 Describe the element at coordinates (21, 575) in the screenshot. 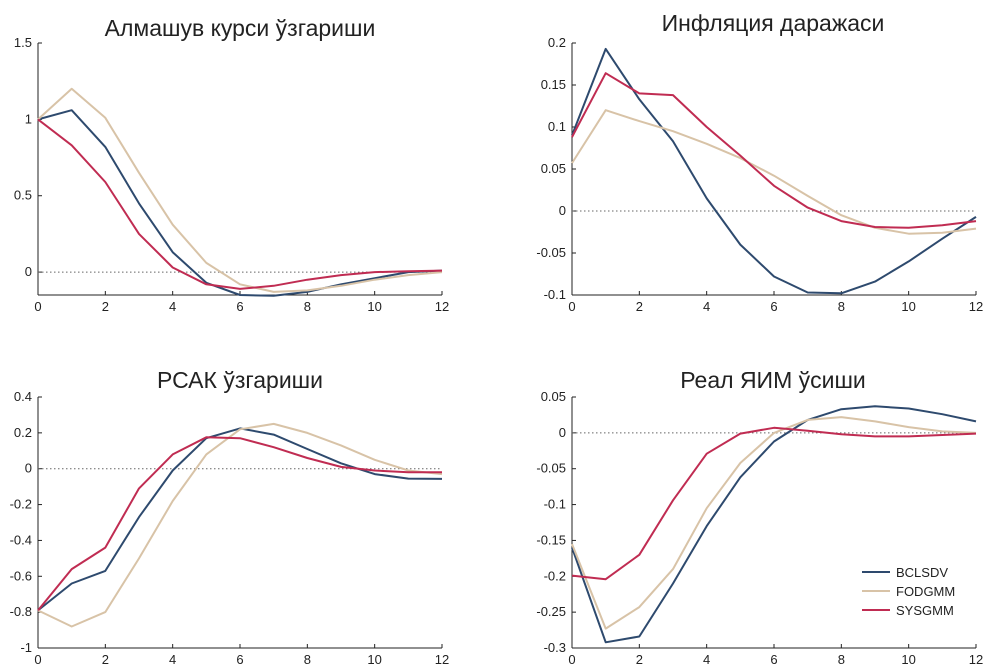

I see `y-tick-label: -0.6` at that location.